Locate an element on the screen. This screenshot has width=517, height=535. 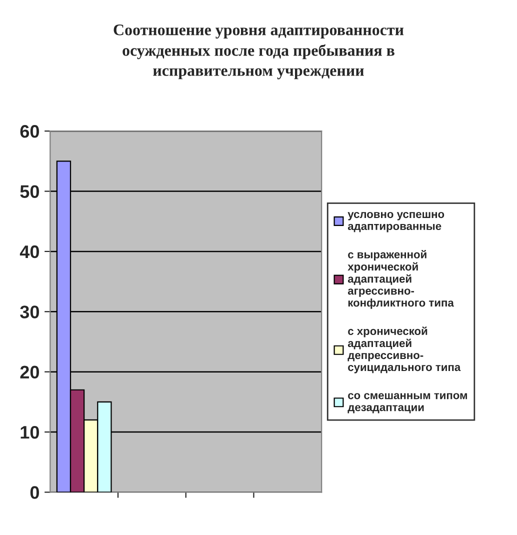
y-tick-label: 0 is located at coordinates (34, 492).